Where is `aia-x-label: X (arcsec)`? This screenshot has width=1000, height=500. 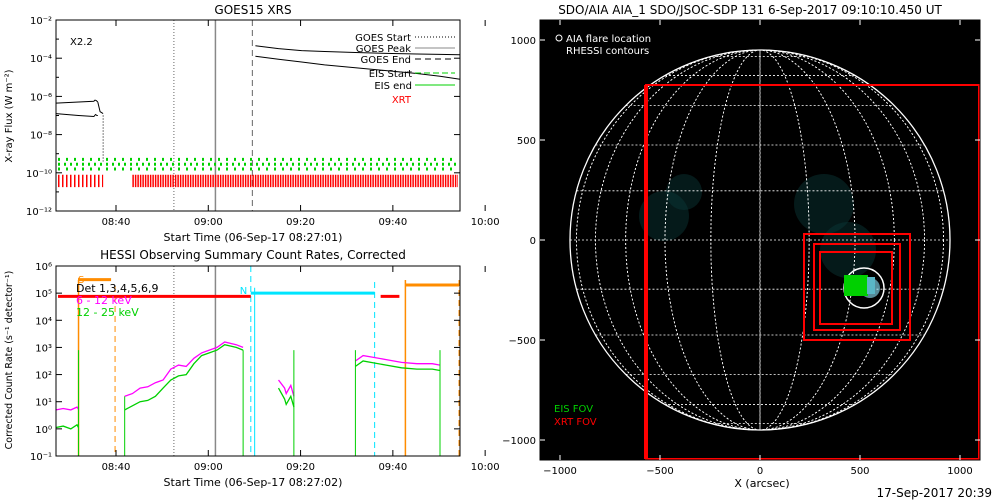 aia-x-label: X (arcsec) is located at coordinates (761, 483).